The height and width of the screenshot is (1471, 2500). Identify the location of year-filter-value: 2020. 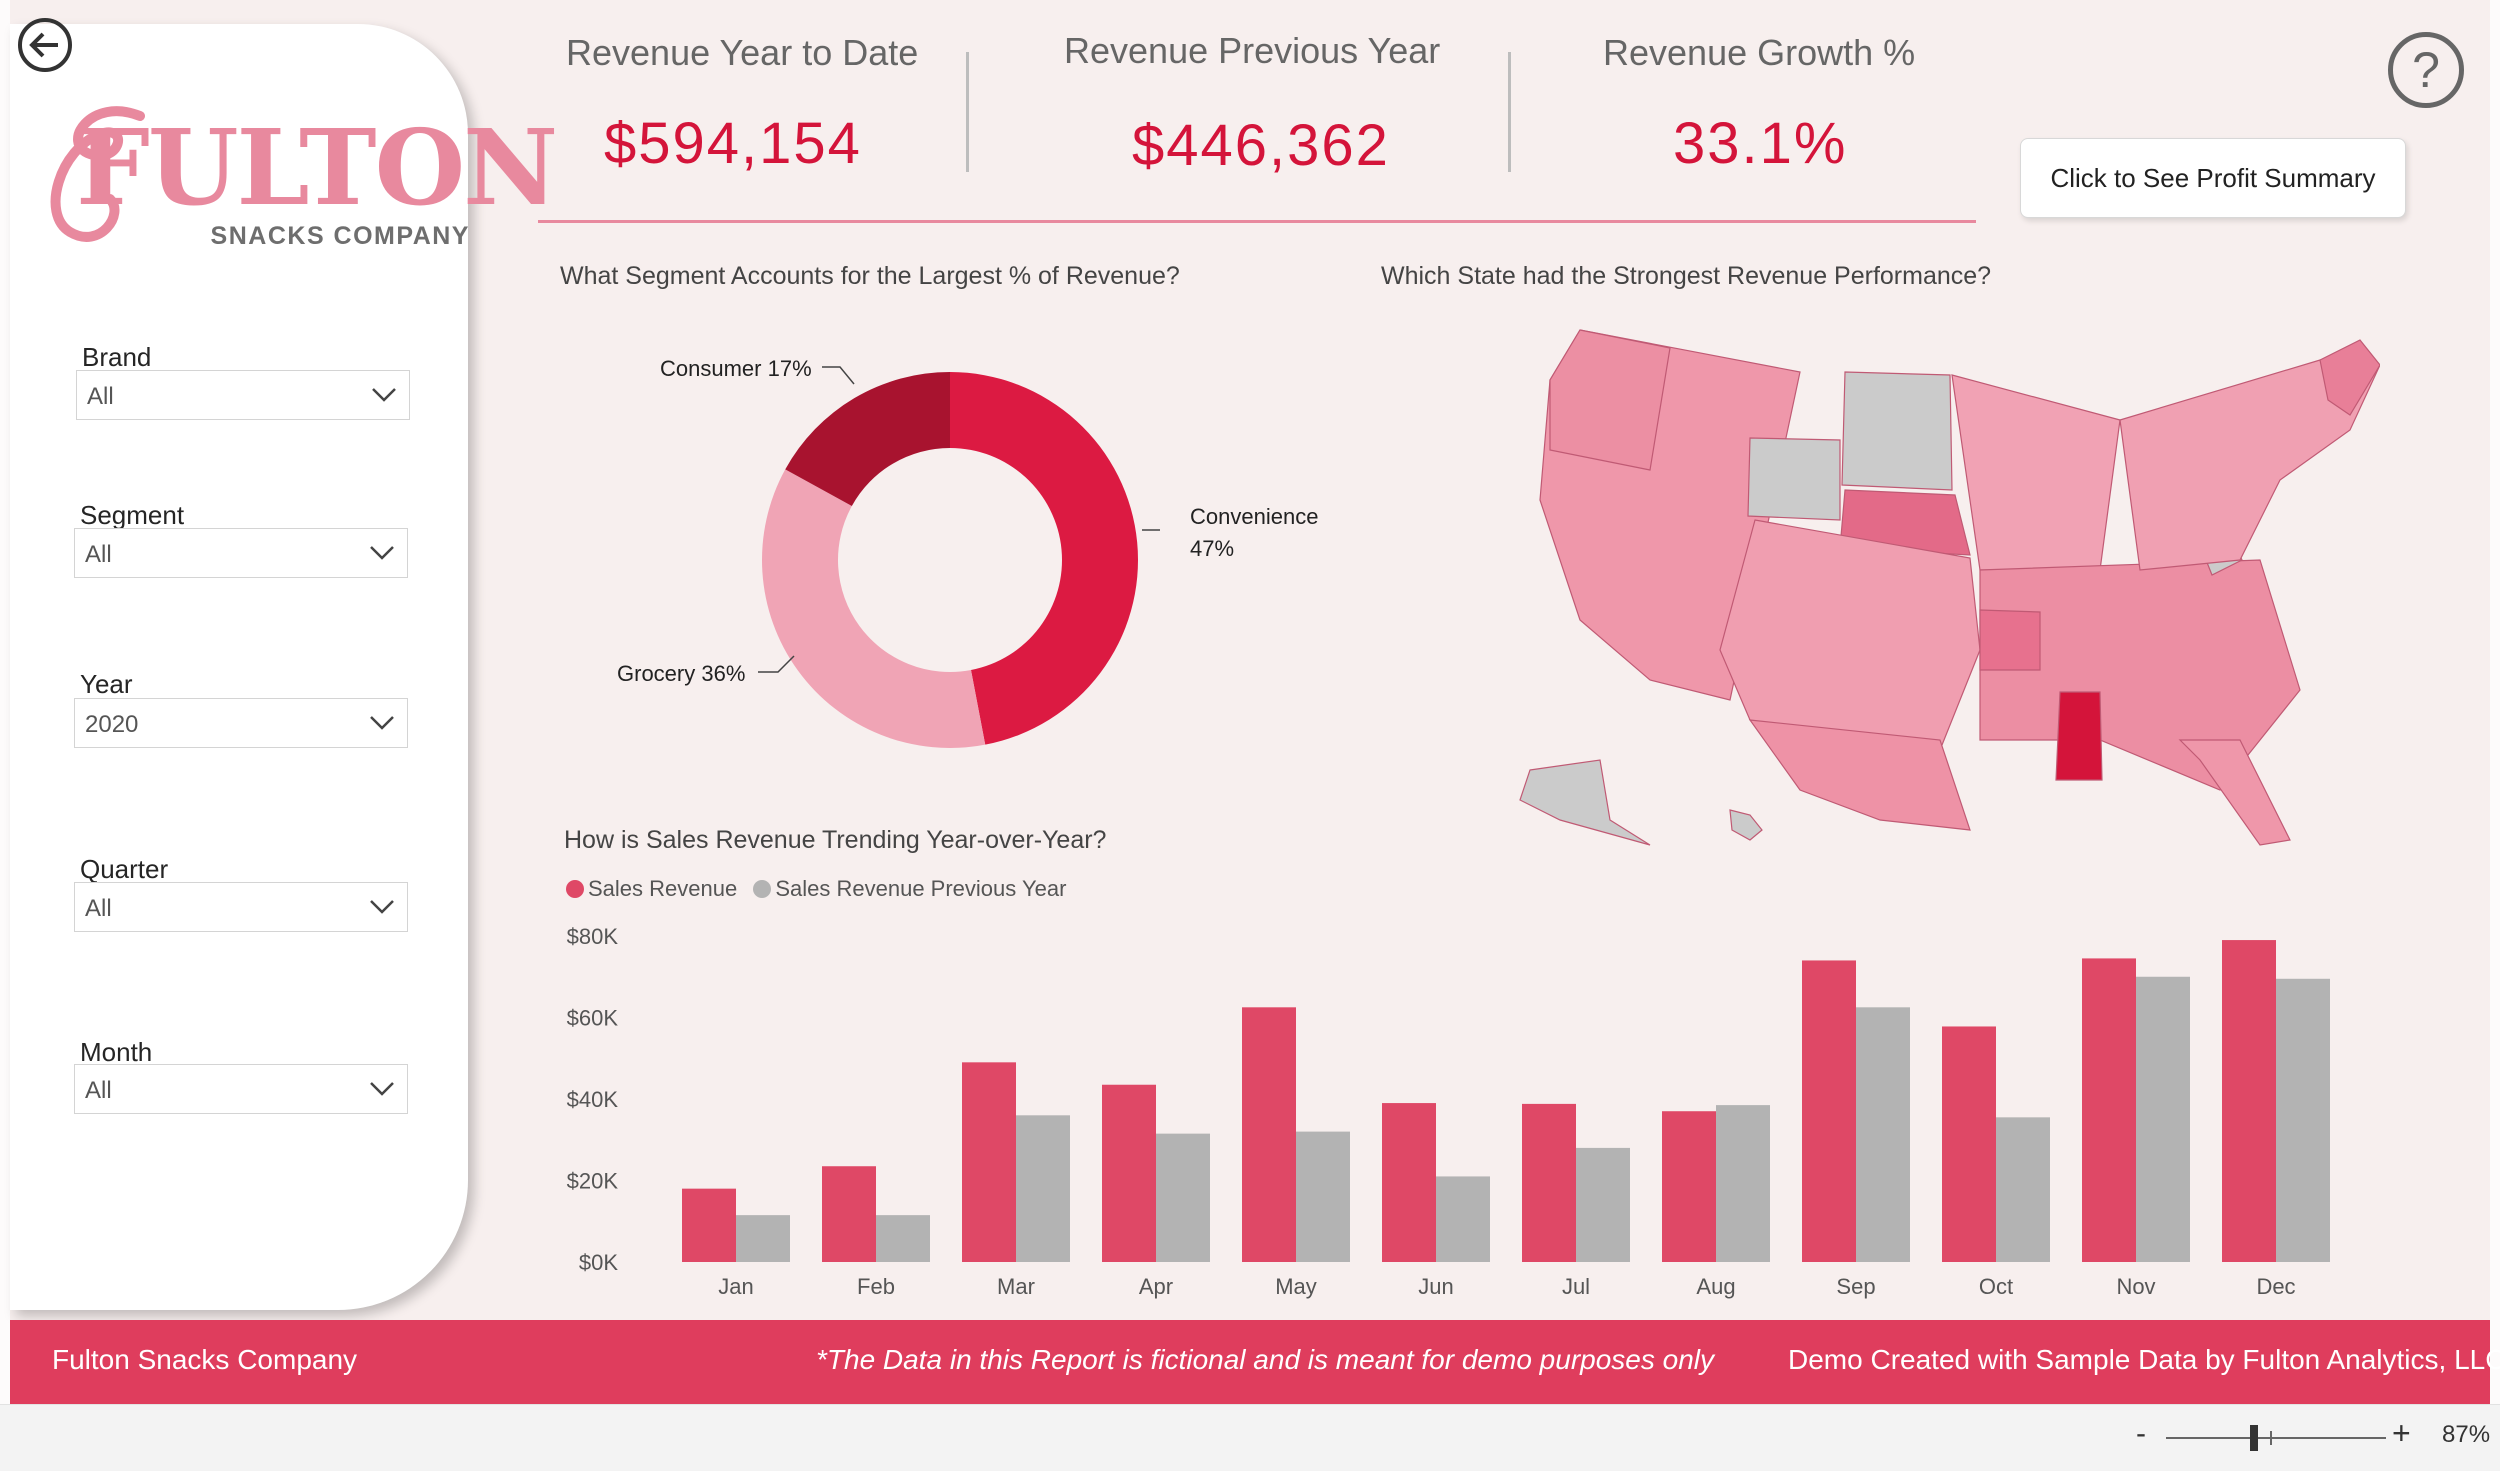
(112, 724).